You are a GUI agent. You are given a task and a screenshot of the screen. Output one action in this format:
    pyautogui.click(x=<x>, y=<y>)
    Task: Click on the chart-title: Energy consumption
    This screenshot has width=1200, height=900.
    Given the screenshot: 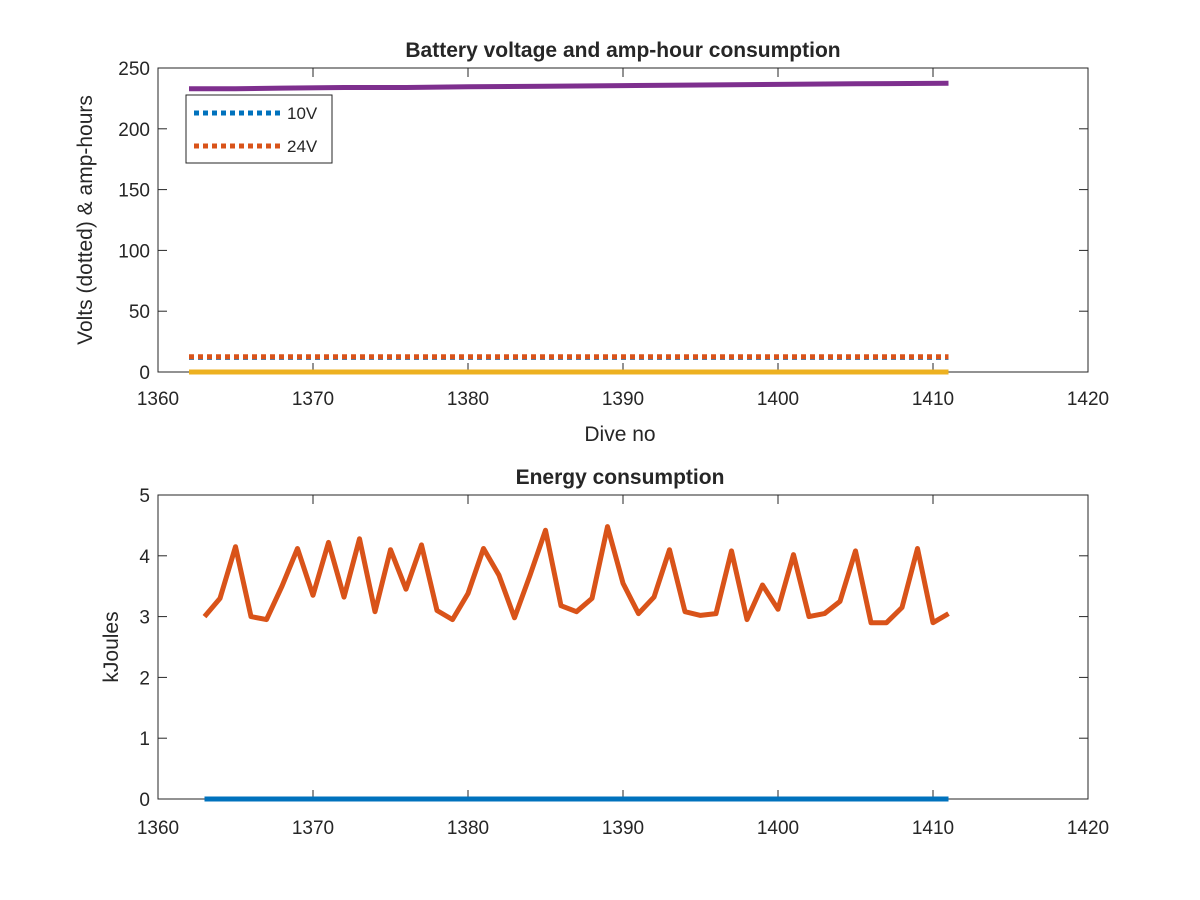 What is the action you would take?
    pyautogui.click(x=620, y=477)
    